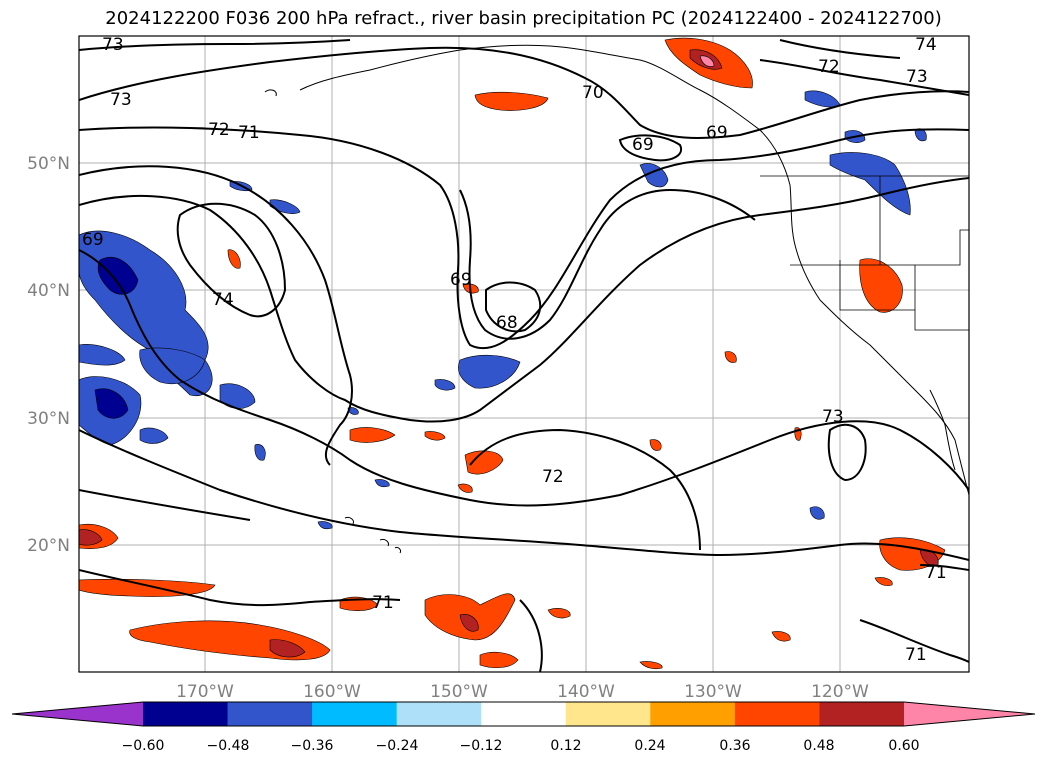 The height and width of the screenshot is (765, 1047). I want to click on colorbar-tick-label: 0.36, so click(734, 746).